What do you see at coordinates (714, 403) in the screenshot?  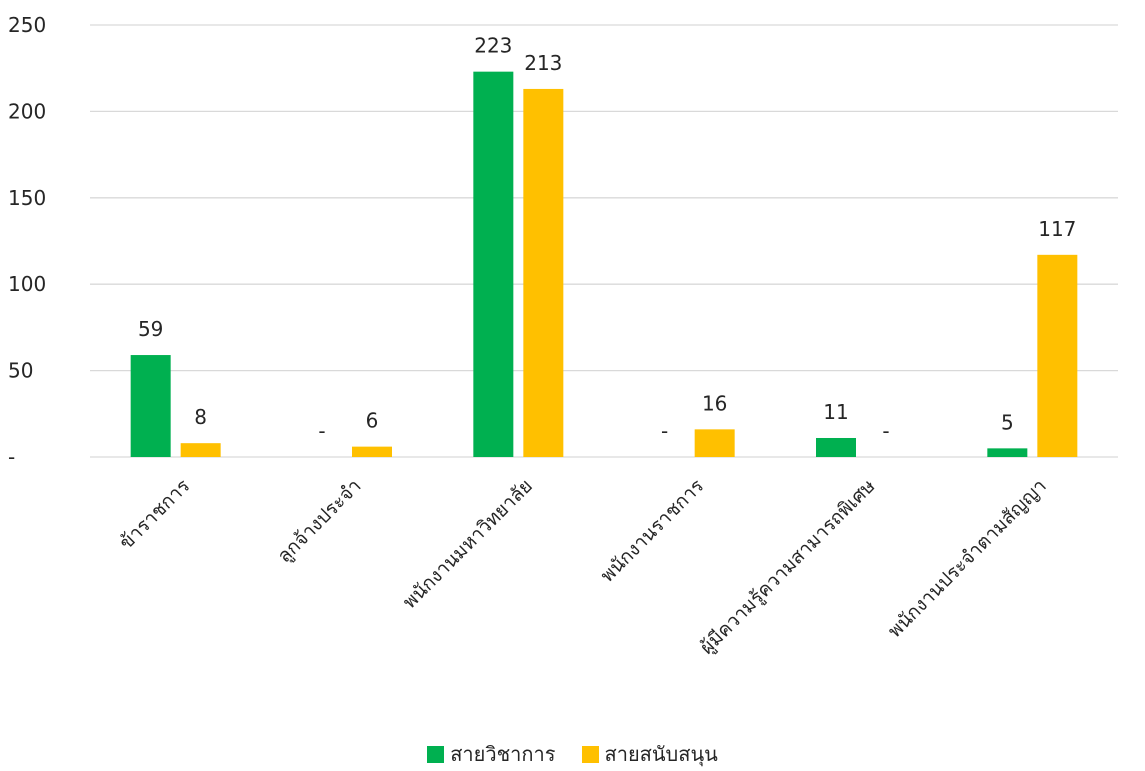 I see `data-label: 16` at bounding box center [714, 403].